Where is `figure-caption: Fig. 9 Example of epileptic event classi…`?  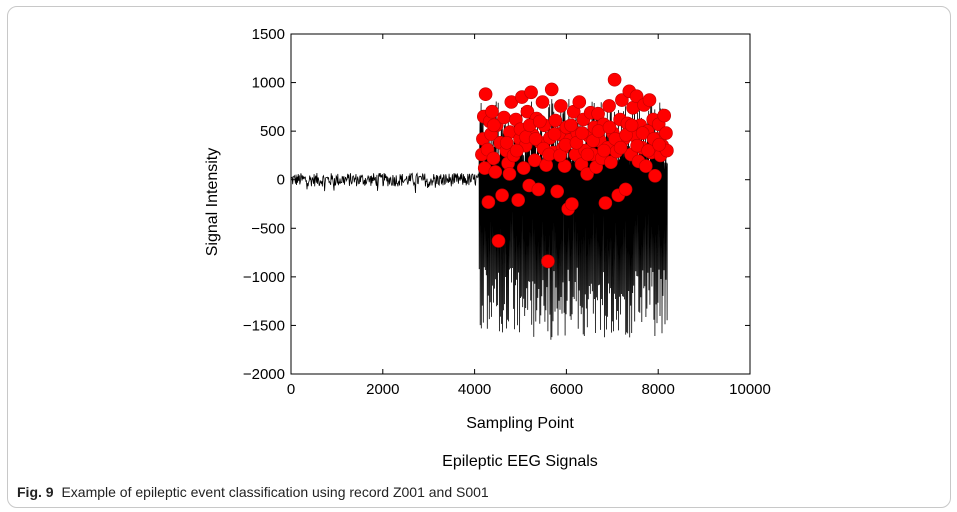
figure-caption: Fig. 9 Example of epileptic event classi… is located at coordinates (253, 492).